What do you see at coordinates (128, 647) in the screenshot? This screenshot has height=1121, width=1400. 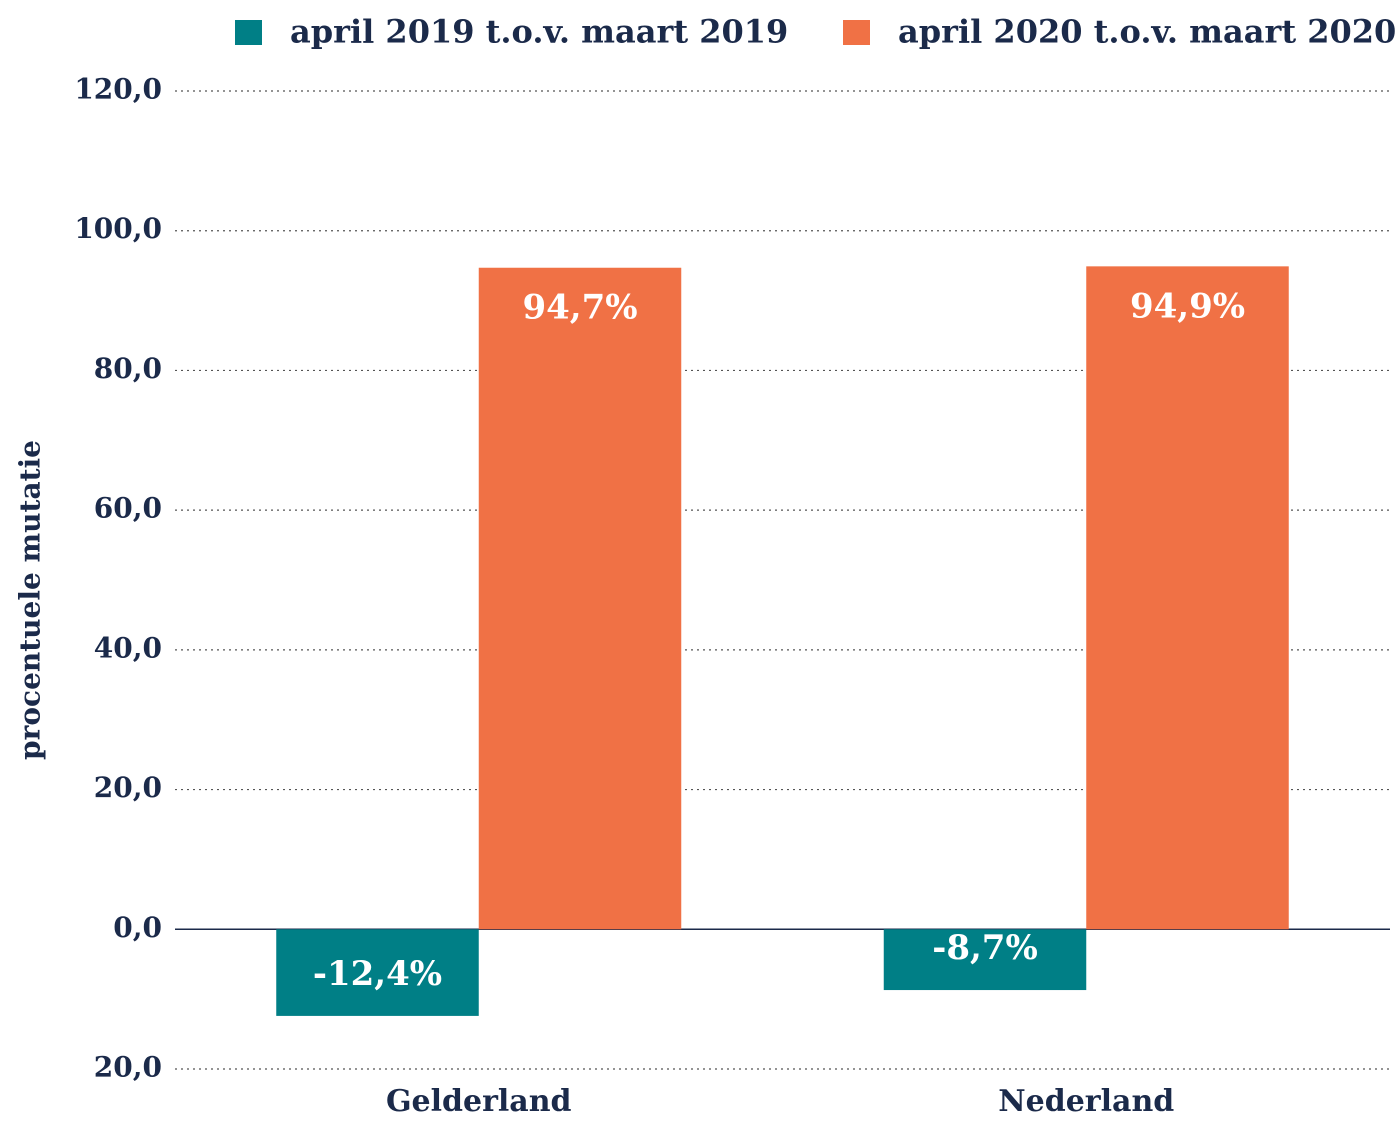 I see `y-tick-label: 40,0` at bounding box center [128, 647].